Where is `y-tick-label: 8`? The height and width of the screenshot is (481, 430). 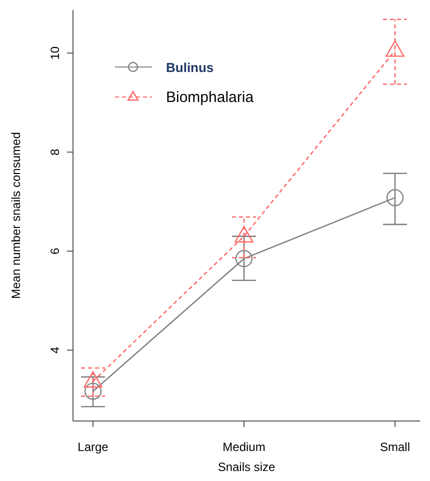
y-tick-label: 8 is located at coordinates (55, 152).